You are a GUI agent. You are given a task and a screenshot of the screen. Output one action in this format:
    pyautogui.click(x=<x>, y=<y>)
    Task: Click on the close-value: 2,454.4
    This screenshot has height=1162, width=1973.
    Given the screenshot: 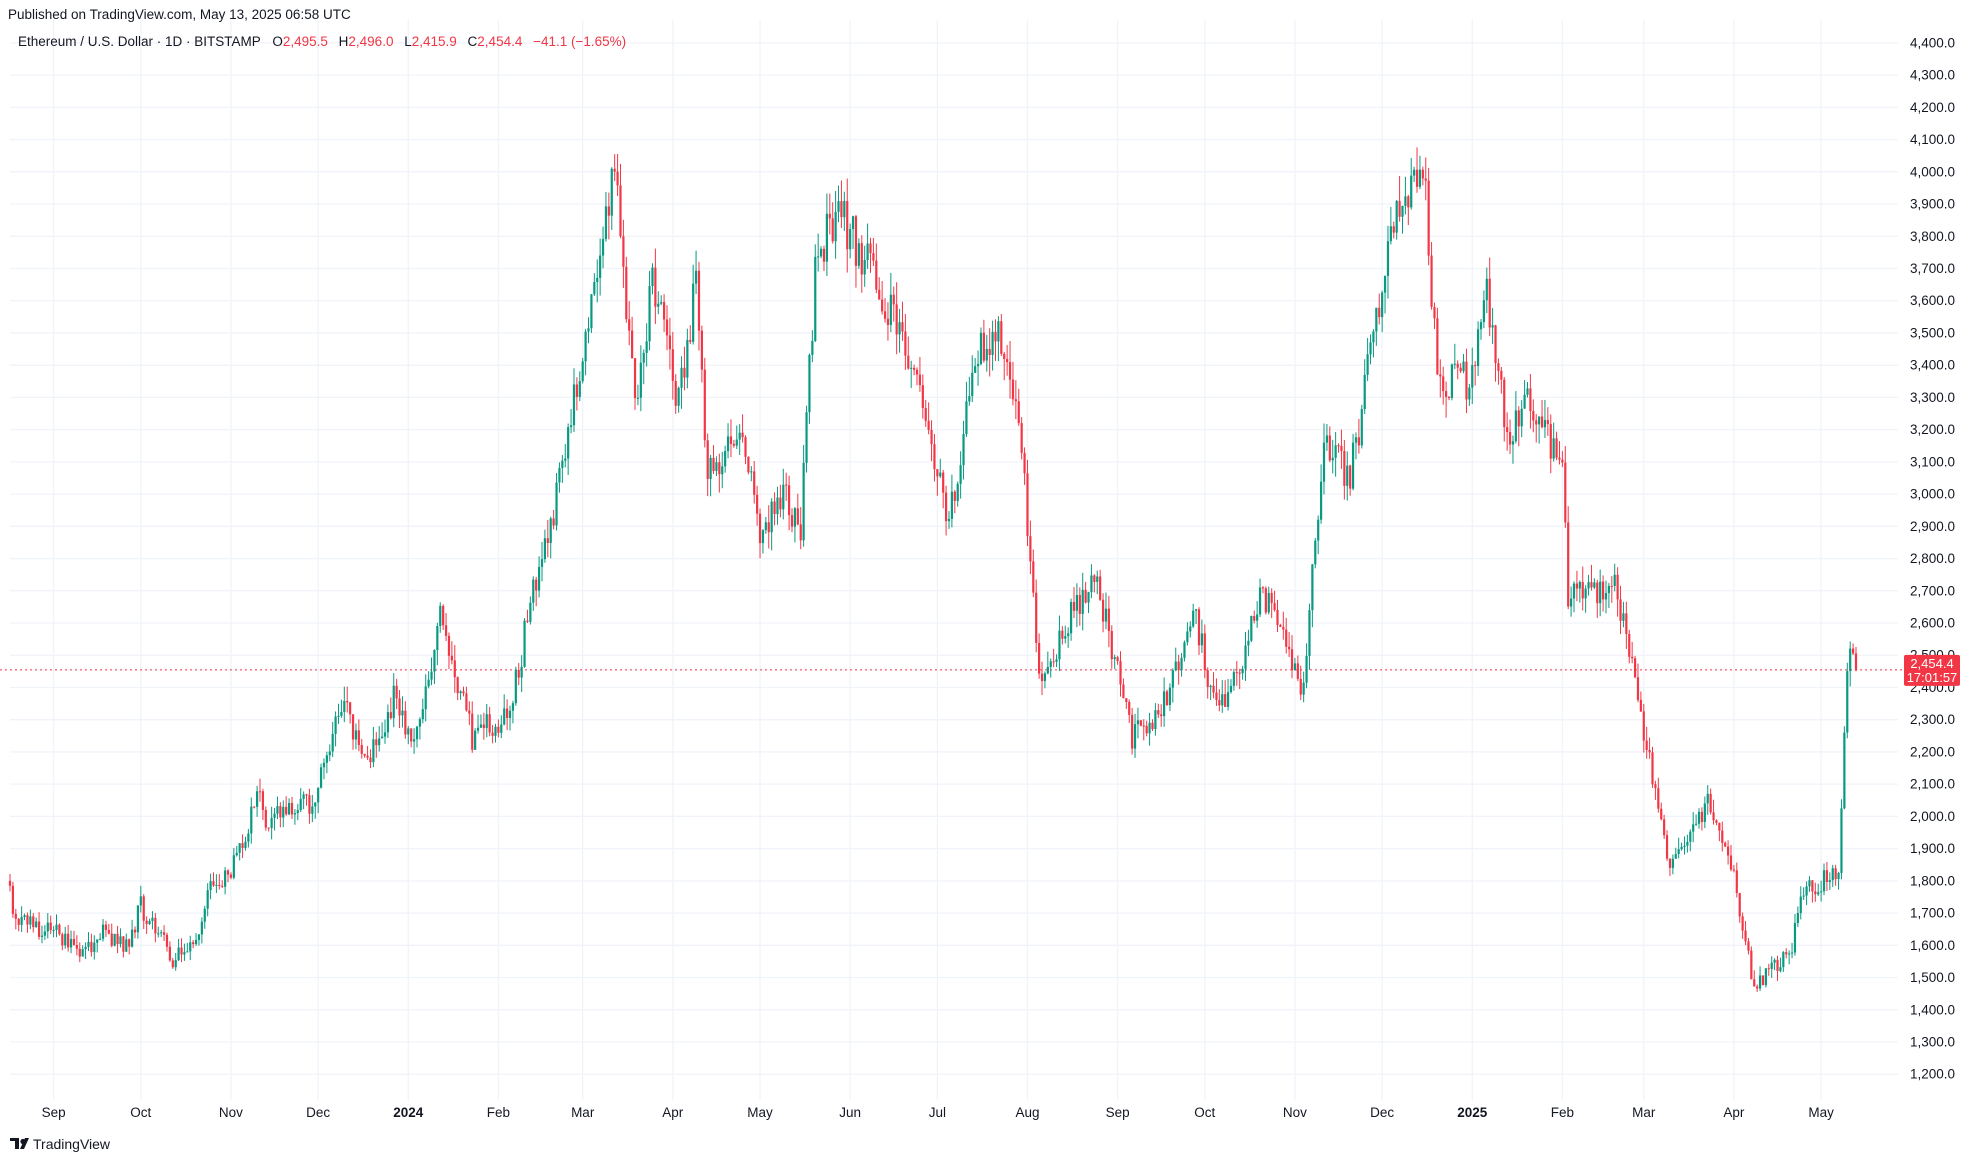 What is the action you would take?
    pyautogui.click(x=500, y=41)
    